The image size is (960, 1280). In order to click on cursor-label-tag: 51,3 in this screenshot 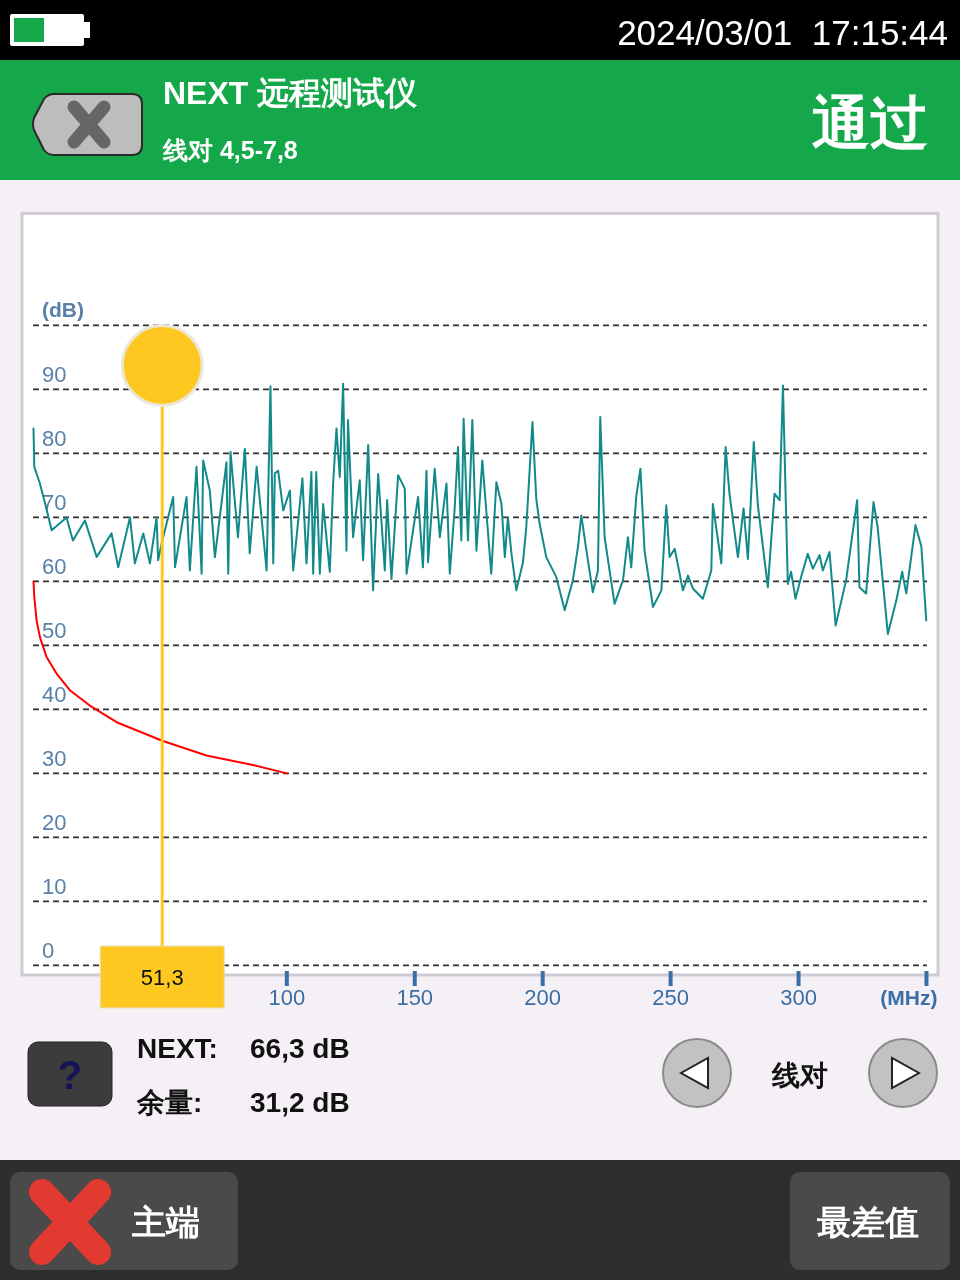, I will do `click(162, 977)`.